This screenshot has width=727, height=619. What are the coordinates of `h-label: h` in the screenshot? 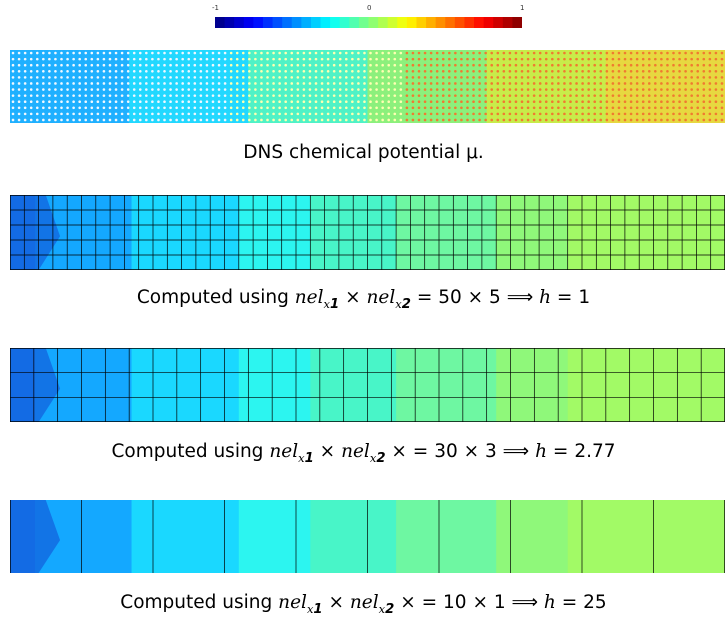 It's located at (545, 297).